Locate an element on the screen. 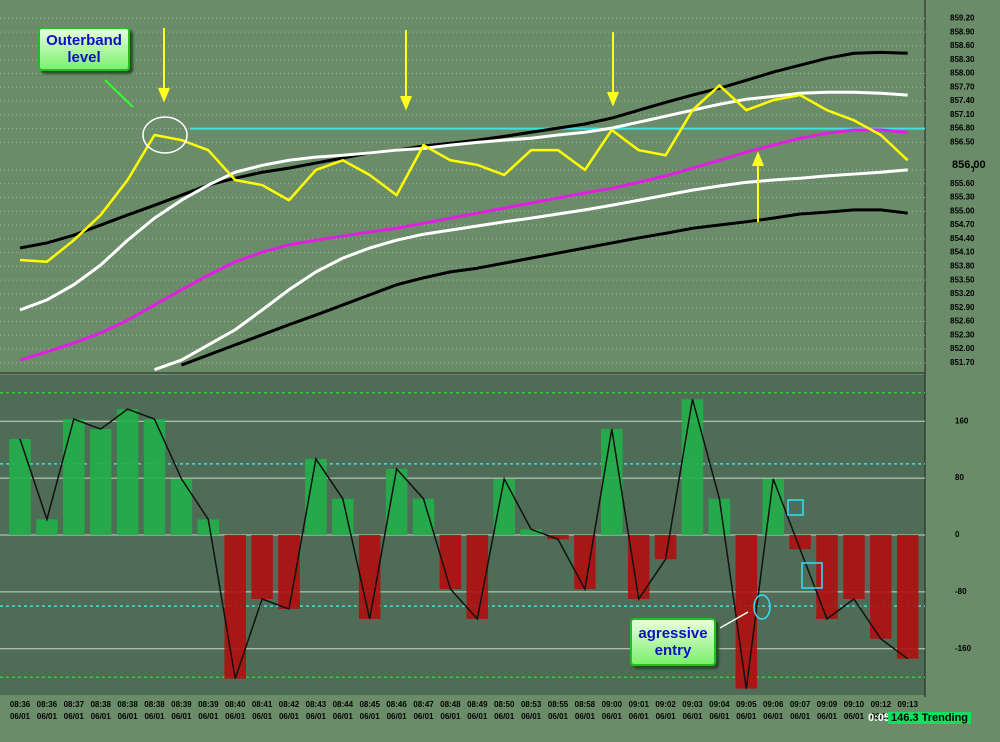 The image size is (1000, 742). y-tick-label: 857.70 is located at coordinates (962, 86).